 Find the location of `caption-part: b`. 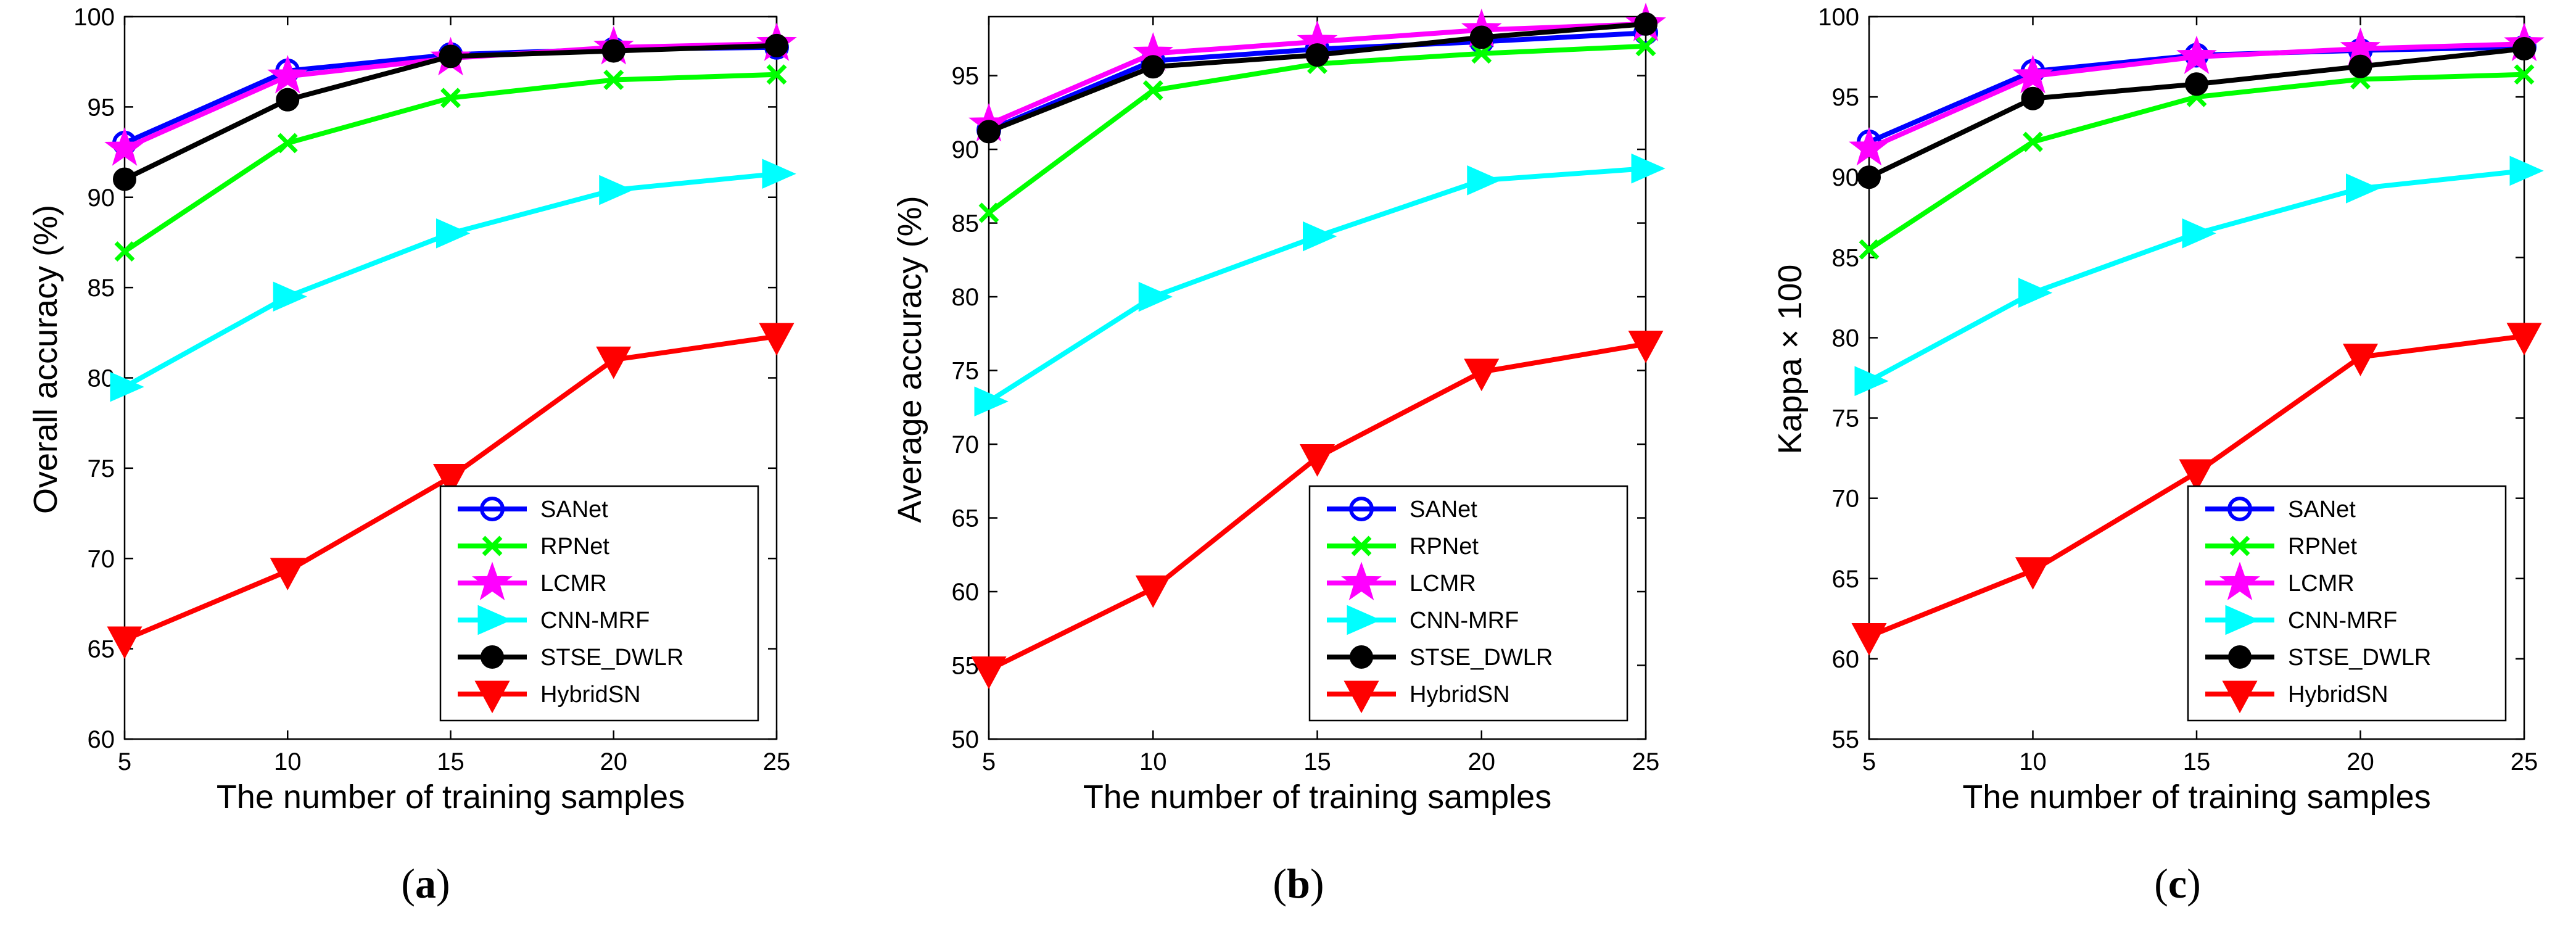

caption-part: b is located at coordinates (1298, 883).